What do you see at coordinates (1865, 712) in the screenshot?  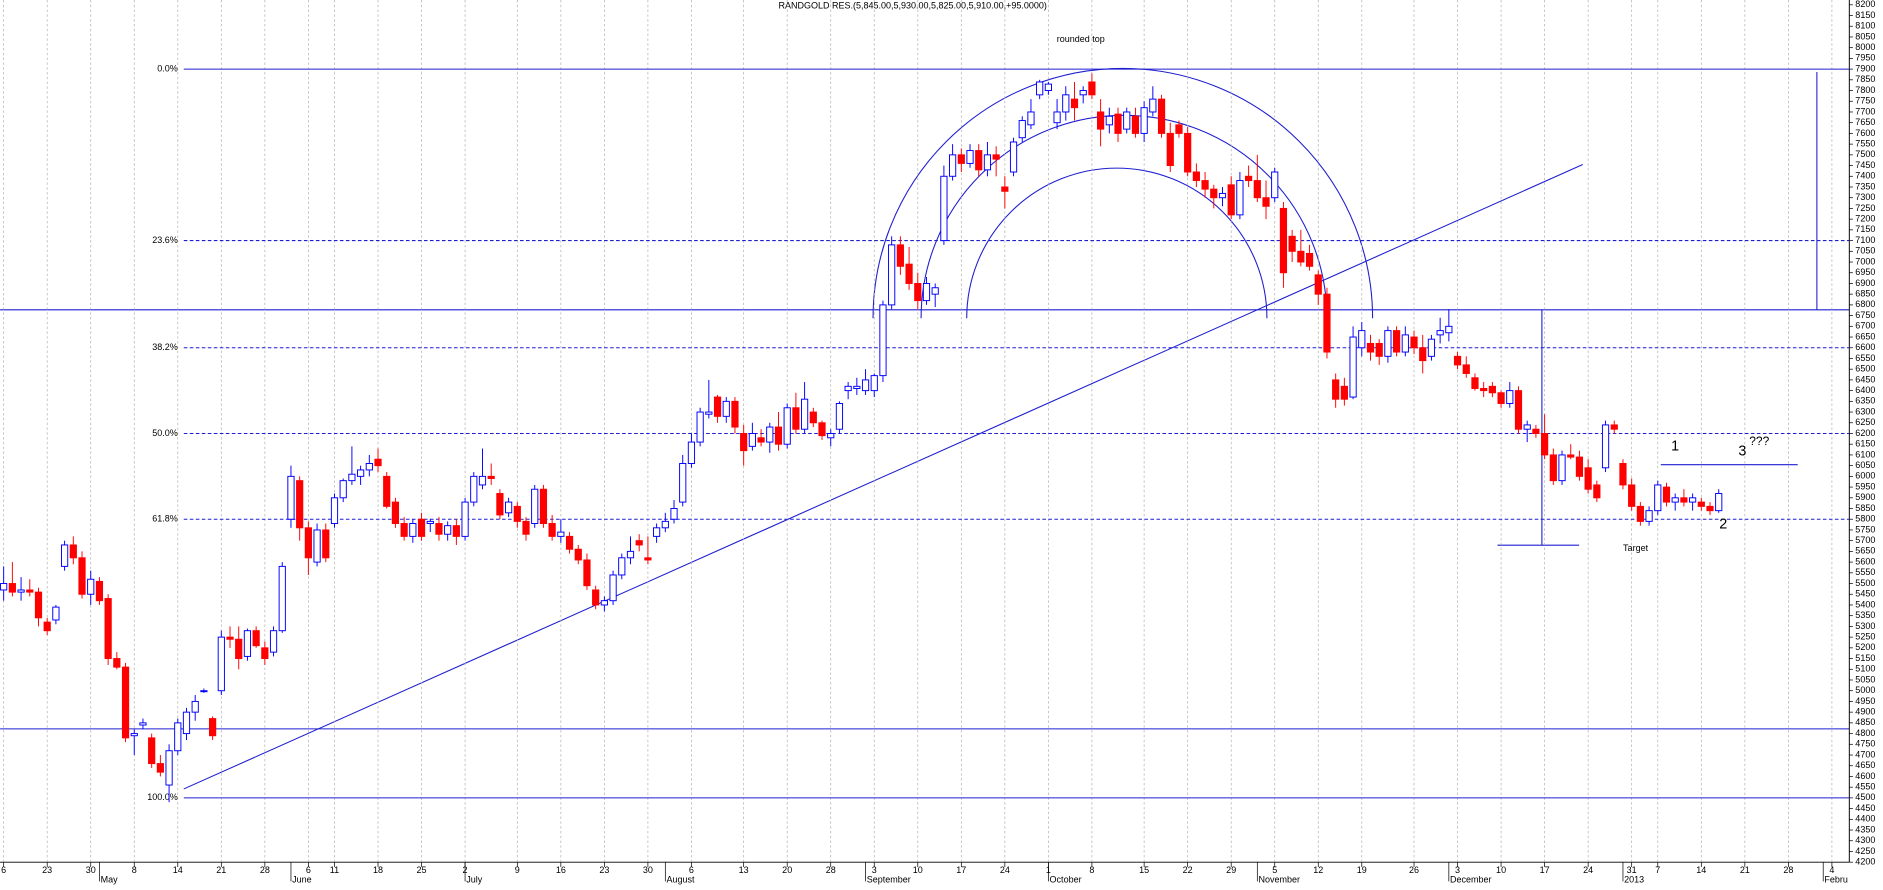 I see `y-tick-label: 4900` at bounding box center [1865, 712].